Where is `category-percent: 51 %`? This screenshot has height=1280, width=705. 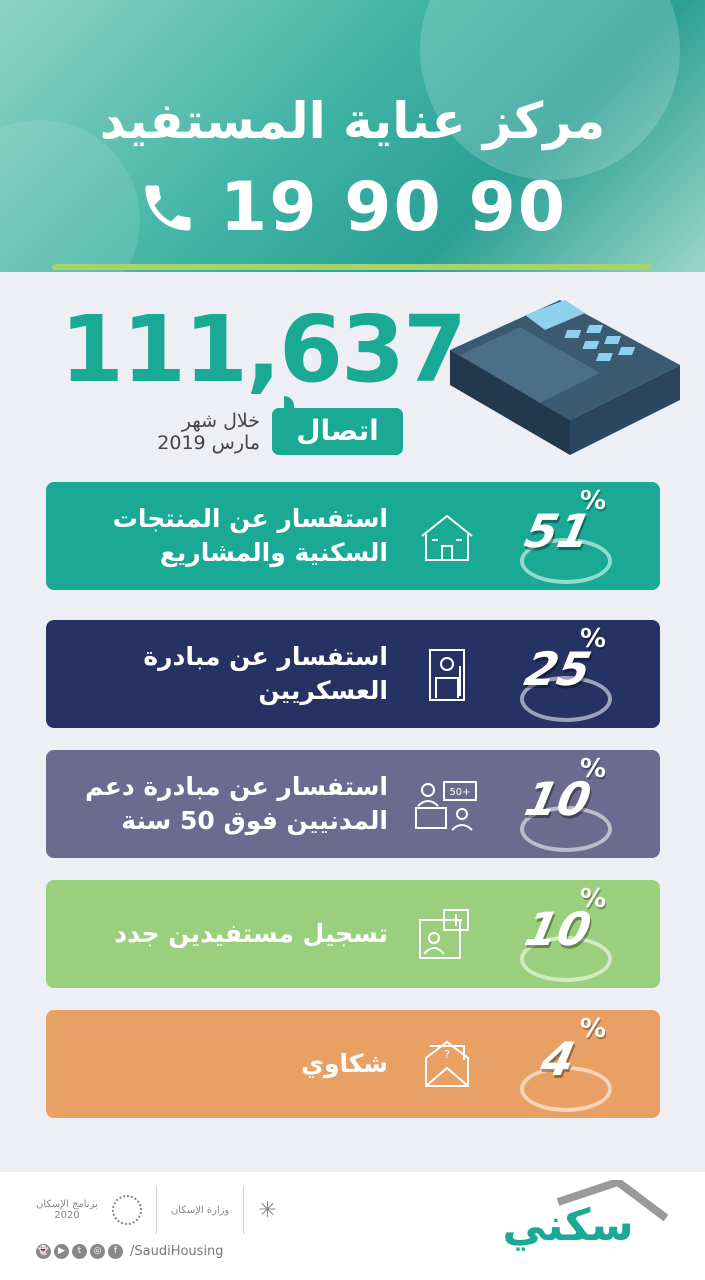 category-percent: 51 % is located at coordinates (563, 537).